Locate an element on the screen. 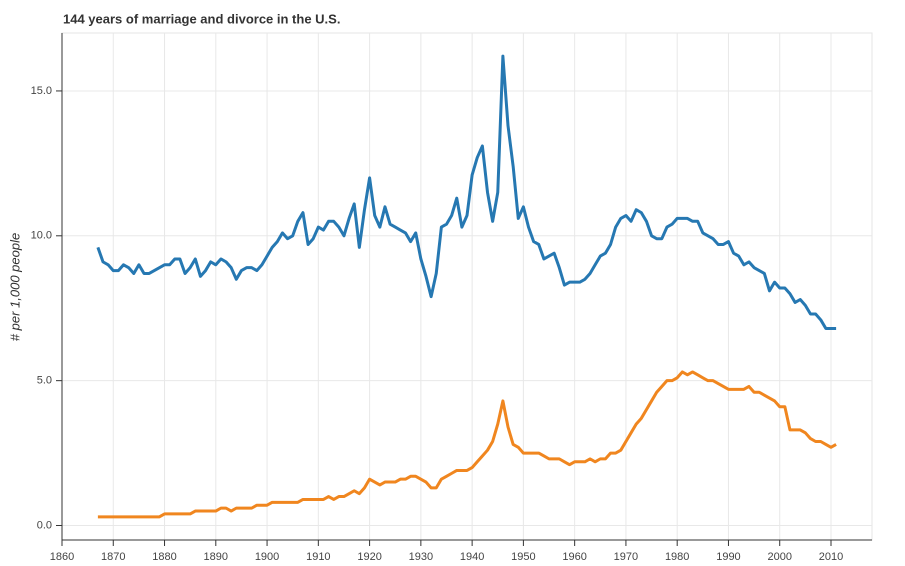 The width and height of the screenshot is (905, 566). y-tick-label: 15.0 is located at coordinates (41, 91).